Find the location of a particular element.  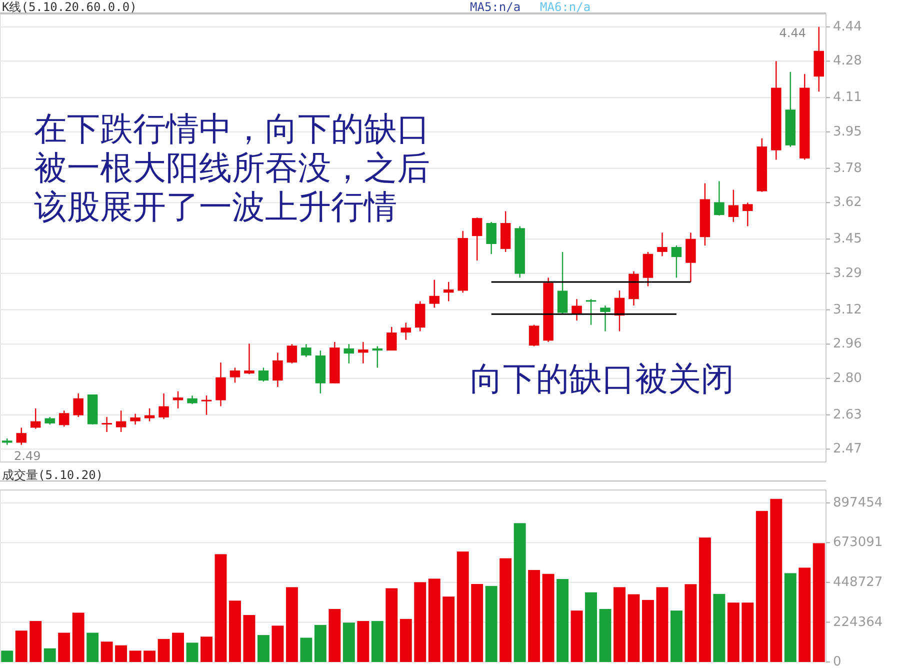

annotation: 4.44 is located at coordinates (792, 33).